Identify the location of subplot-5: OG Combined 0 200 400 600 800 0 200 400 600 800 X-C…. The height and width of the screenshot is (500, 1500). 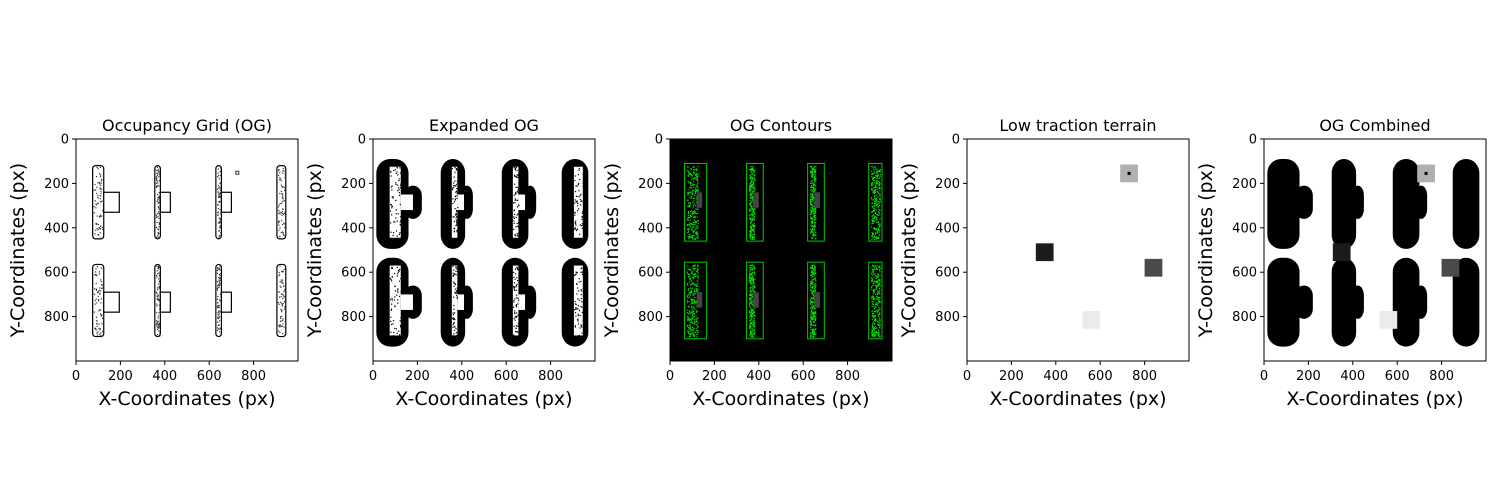
(1341, 263).